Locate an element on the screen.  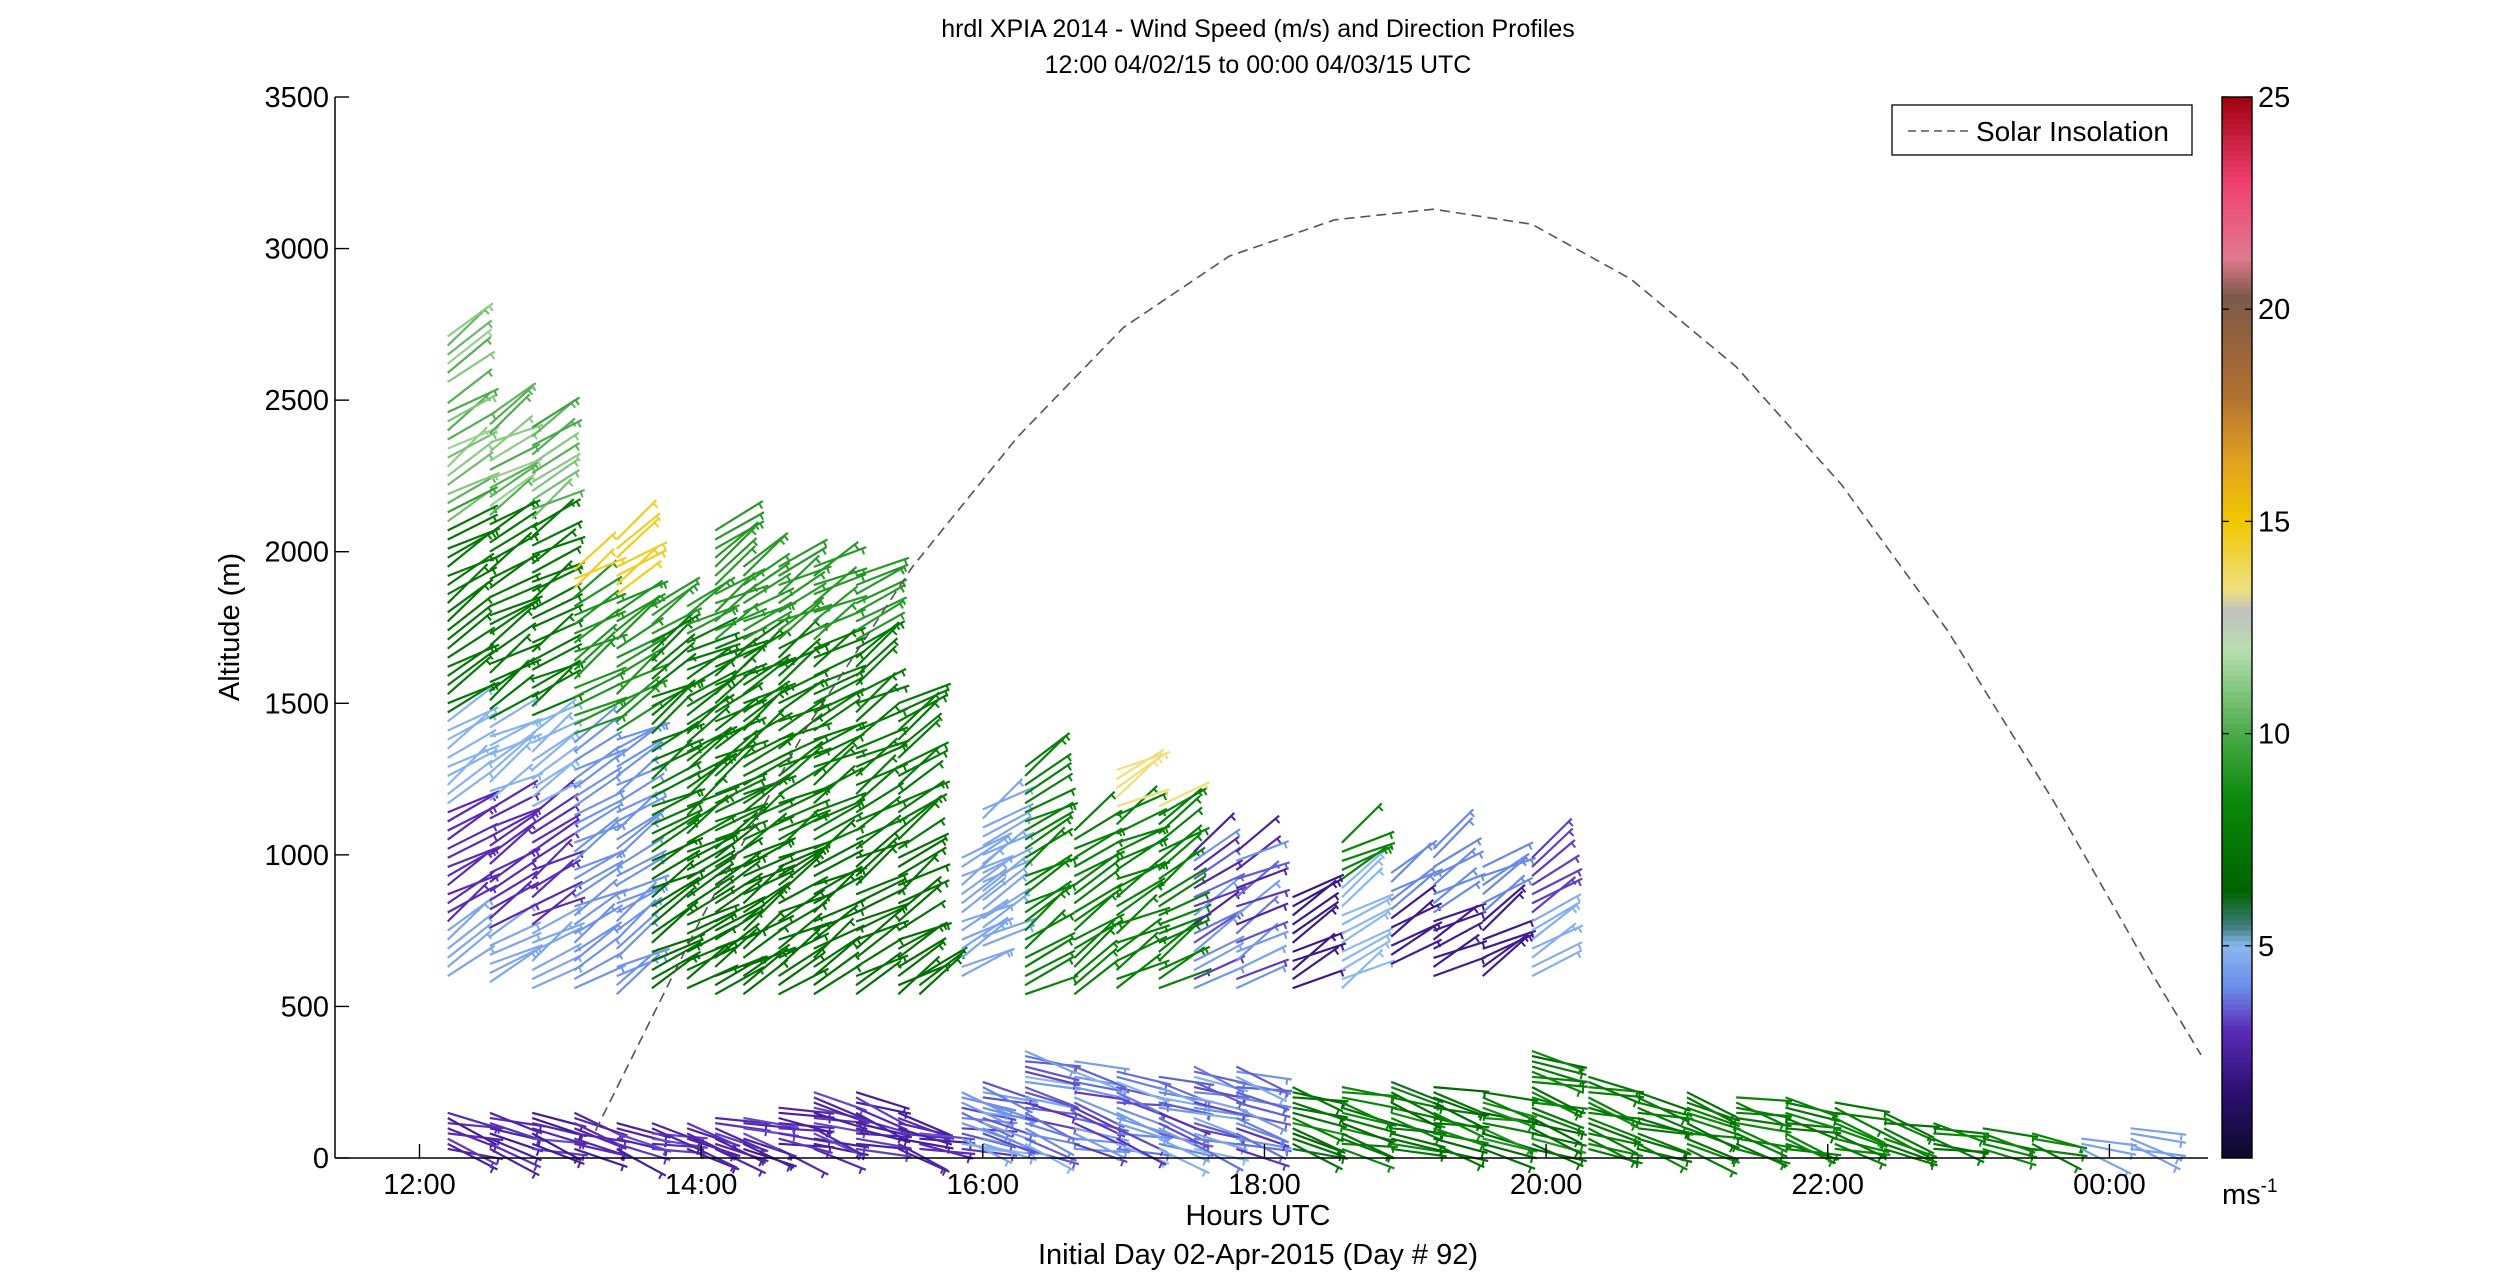
colorbar-tick-label: 15 is located at coordinates (2274, 522).